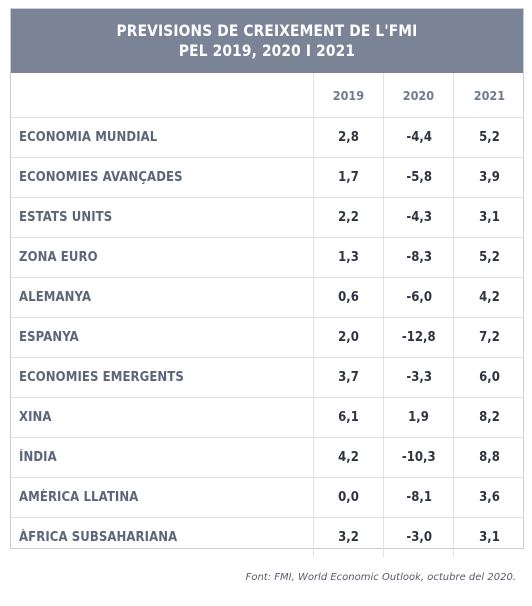 The height and width of the screenshot is (606, 532). What do you see at coordinates (98, 537) in the screenshot?
I see `row-label: ÀFRICA SUBSAHARIANA` at bounding box center [98, 537].